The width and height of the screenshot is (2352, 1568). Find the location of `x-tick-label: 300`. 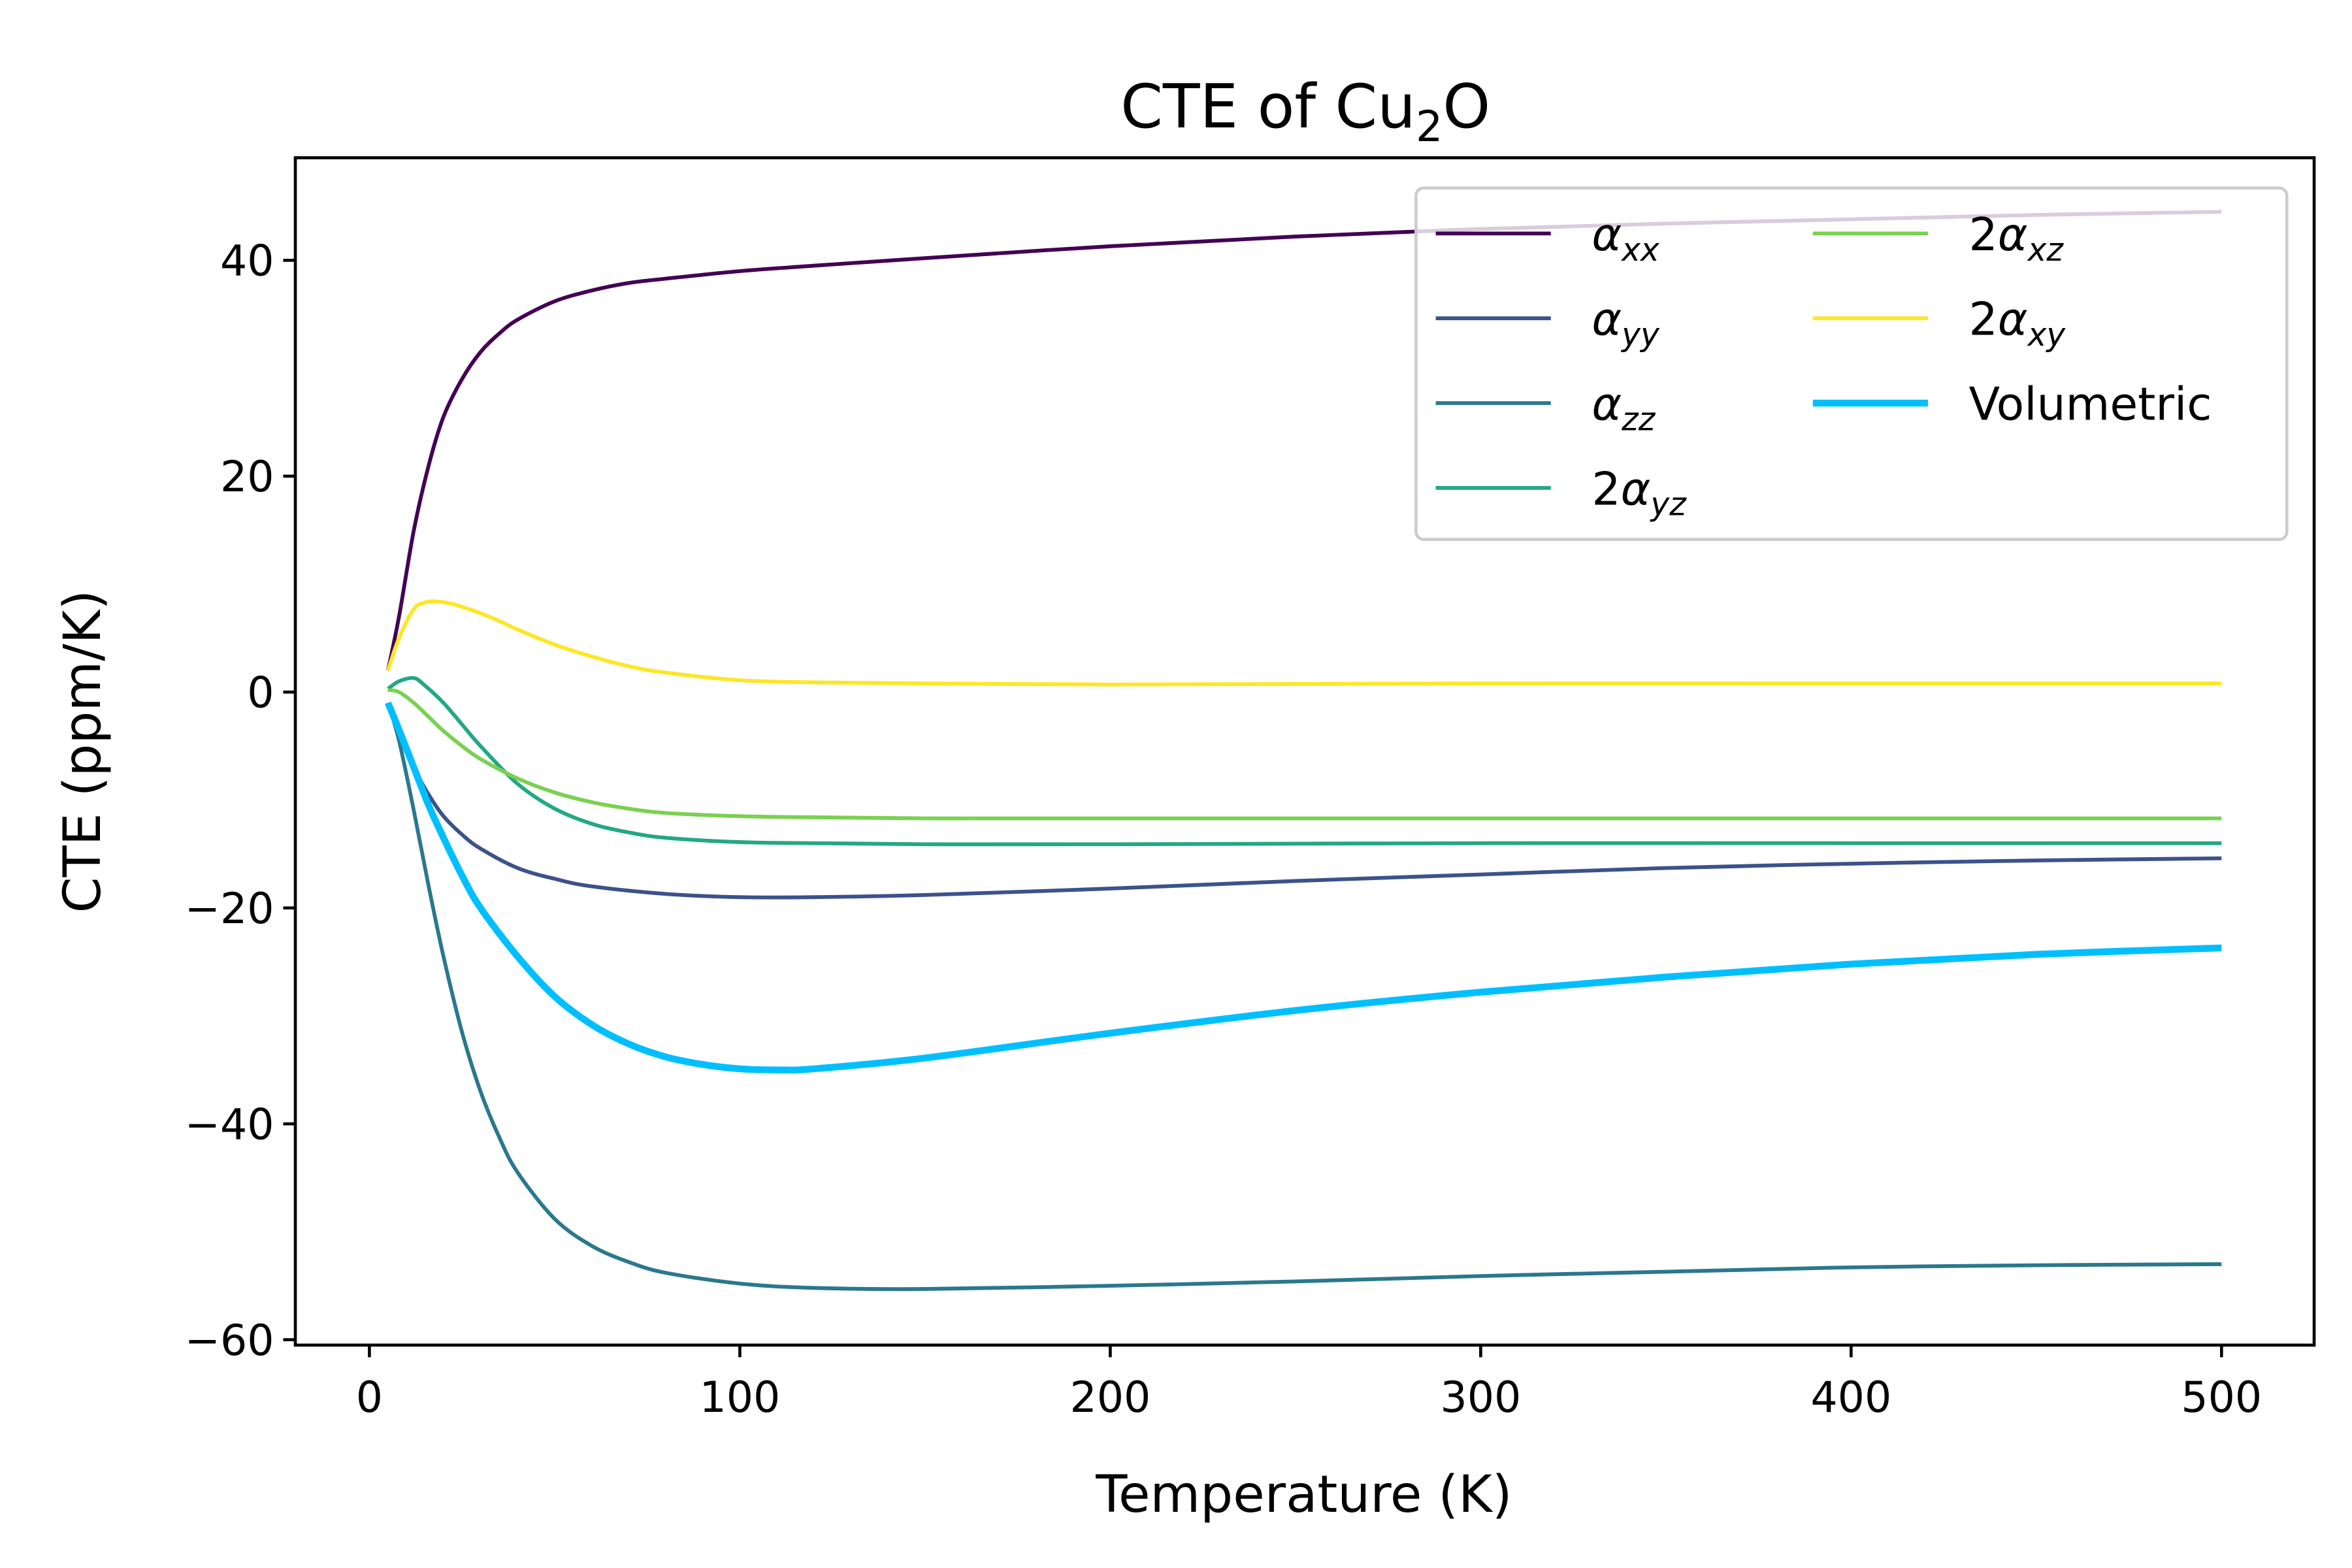

x-tick-label: 300 is located at coordinates (1480, 1397).